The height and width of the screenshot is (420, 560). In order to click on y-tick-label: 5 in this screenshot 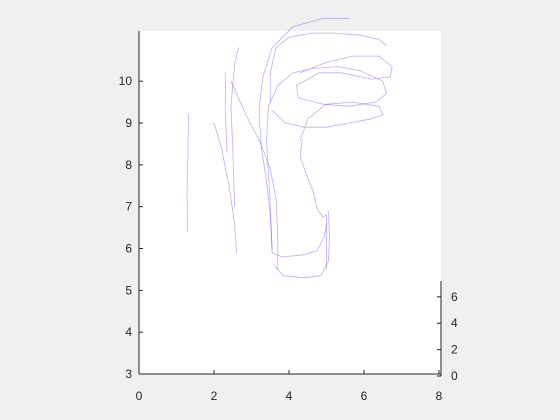, I will do `click(128, 290)`.